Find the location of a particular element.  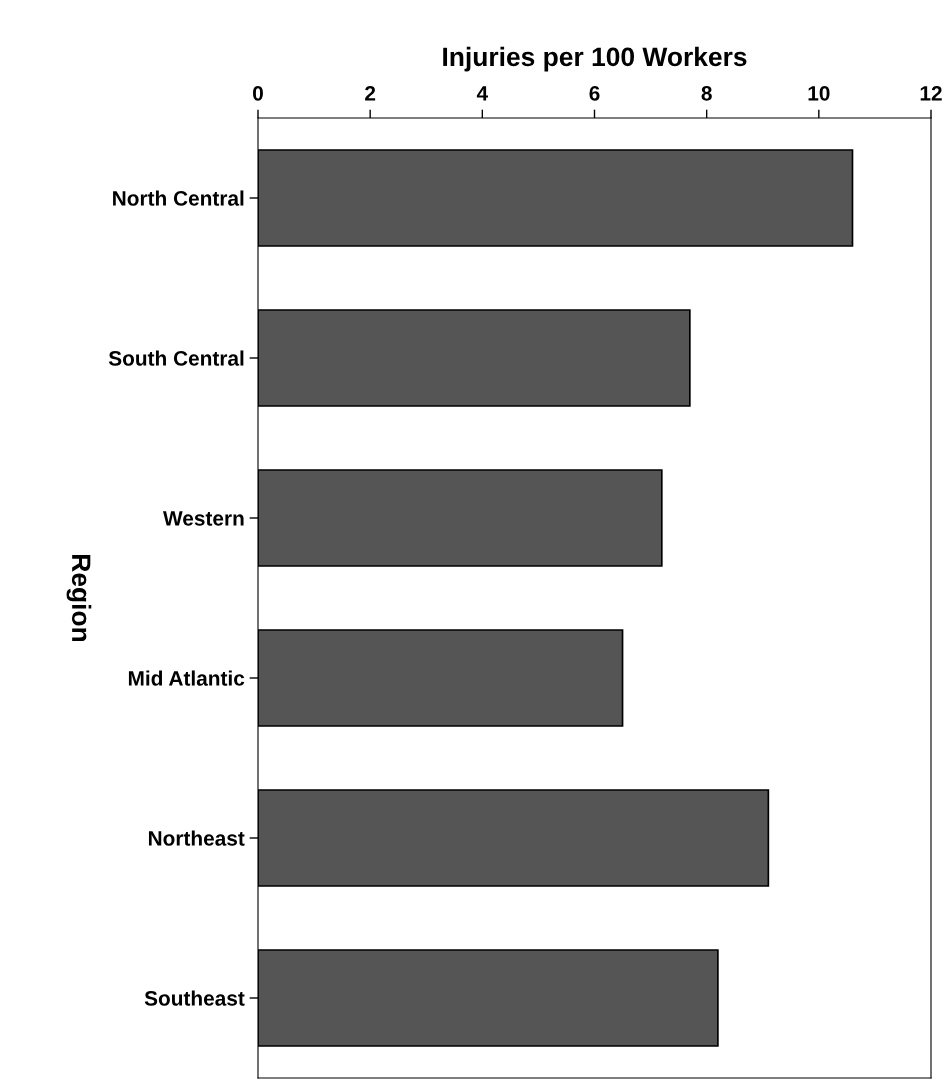

x-tick-label: 6 is located at coordinates (594, 93).